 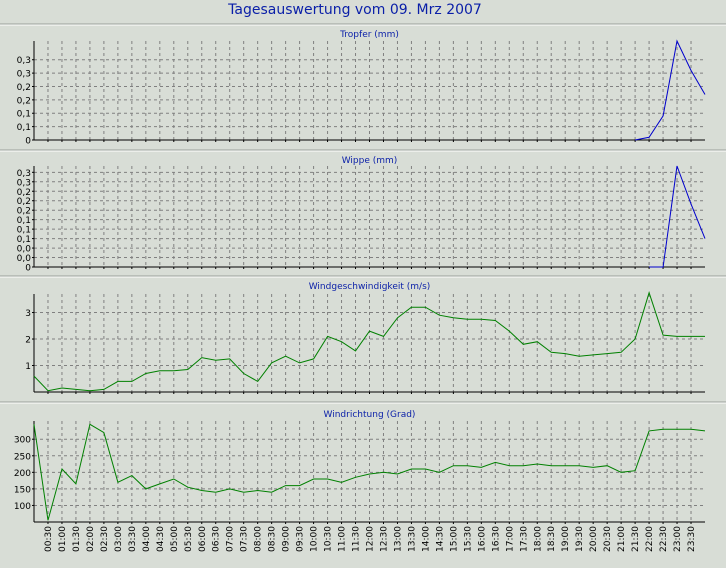 What do you see at coordinates (343, 539) in the screenshot?
I see `x-tick-label: 11:00` at bounding box center [343, 539].